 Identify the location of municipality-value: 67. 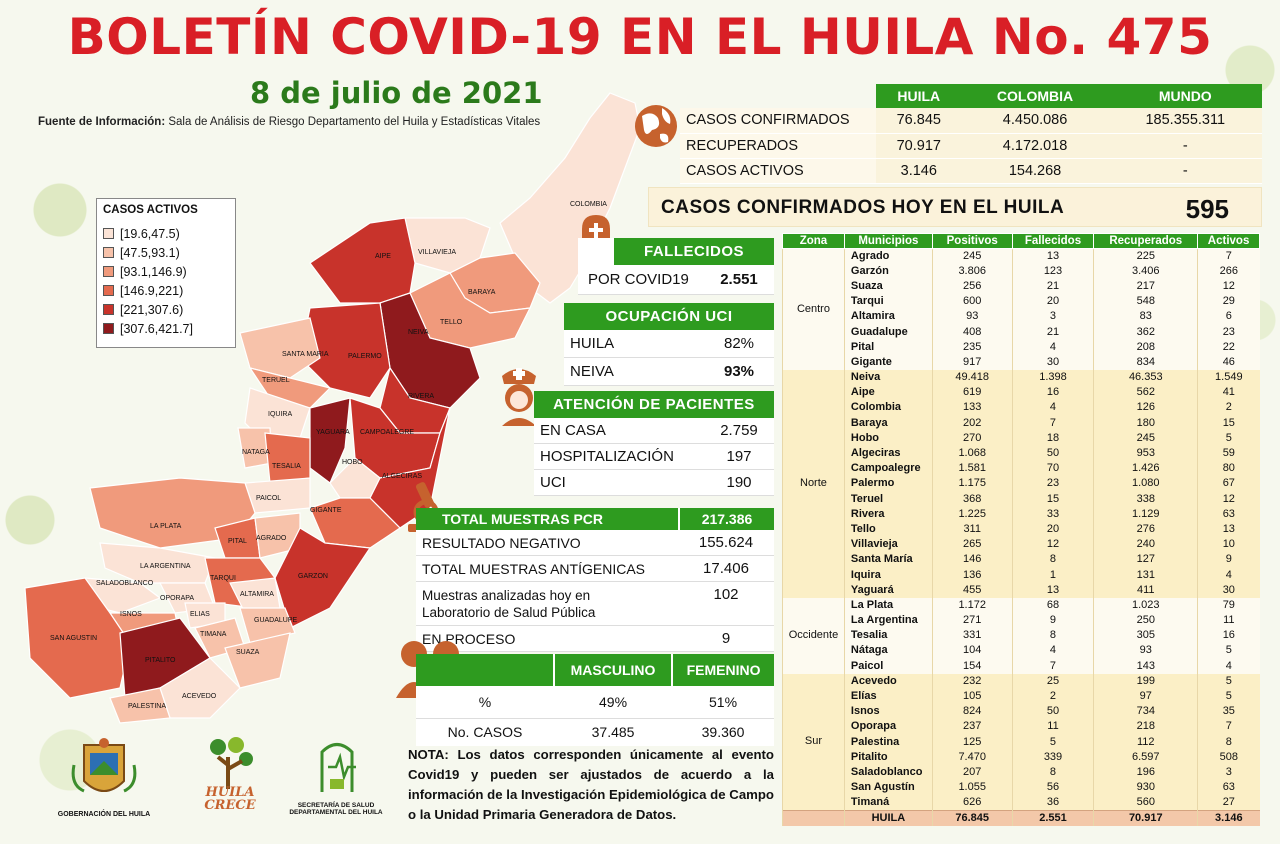
(1228, 484).